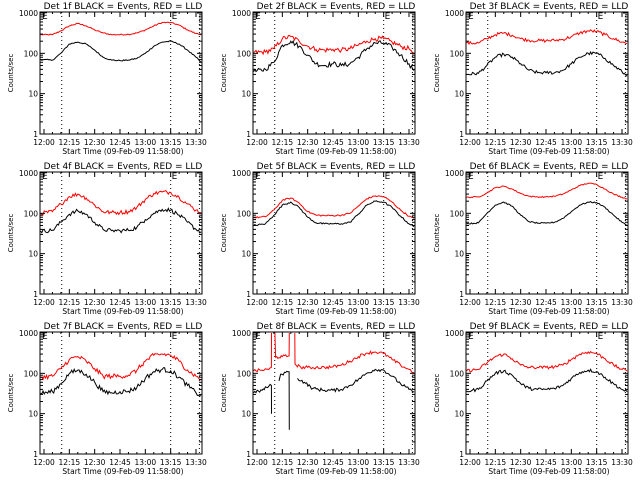 This screenshot has width=640, height=480. What do you see at coordinates (123, 167) in the screenshot?
I see `panel-title: Det 4f BLACK = Events, RED = LLD` at bounding box center [123, 167].